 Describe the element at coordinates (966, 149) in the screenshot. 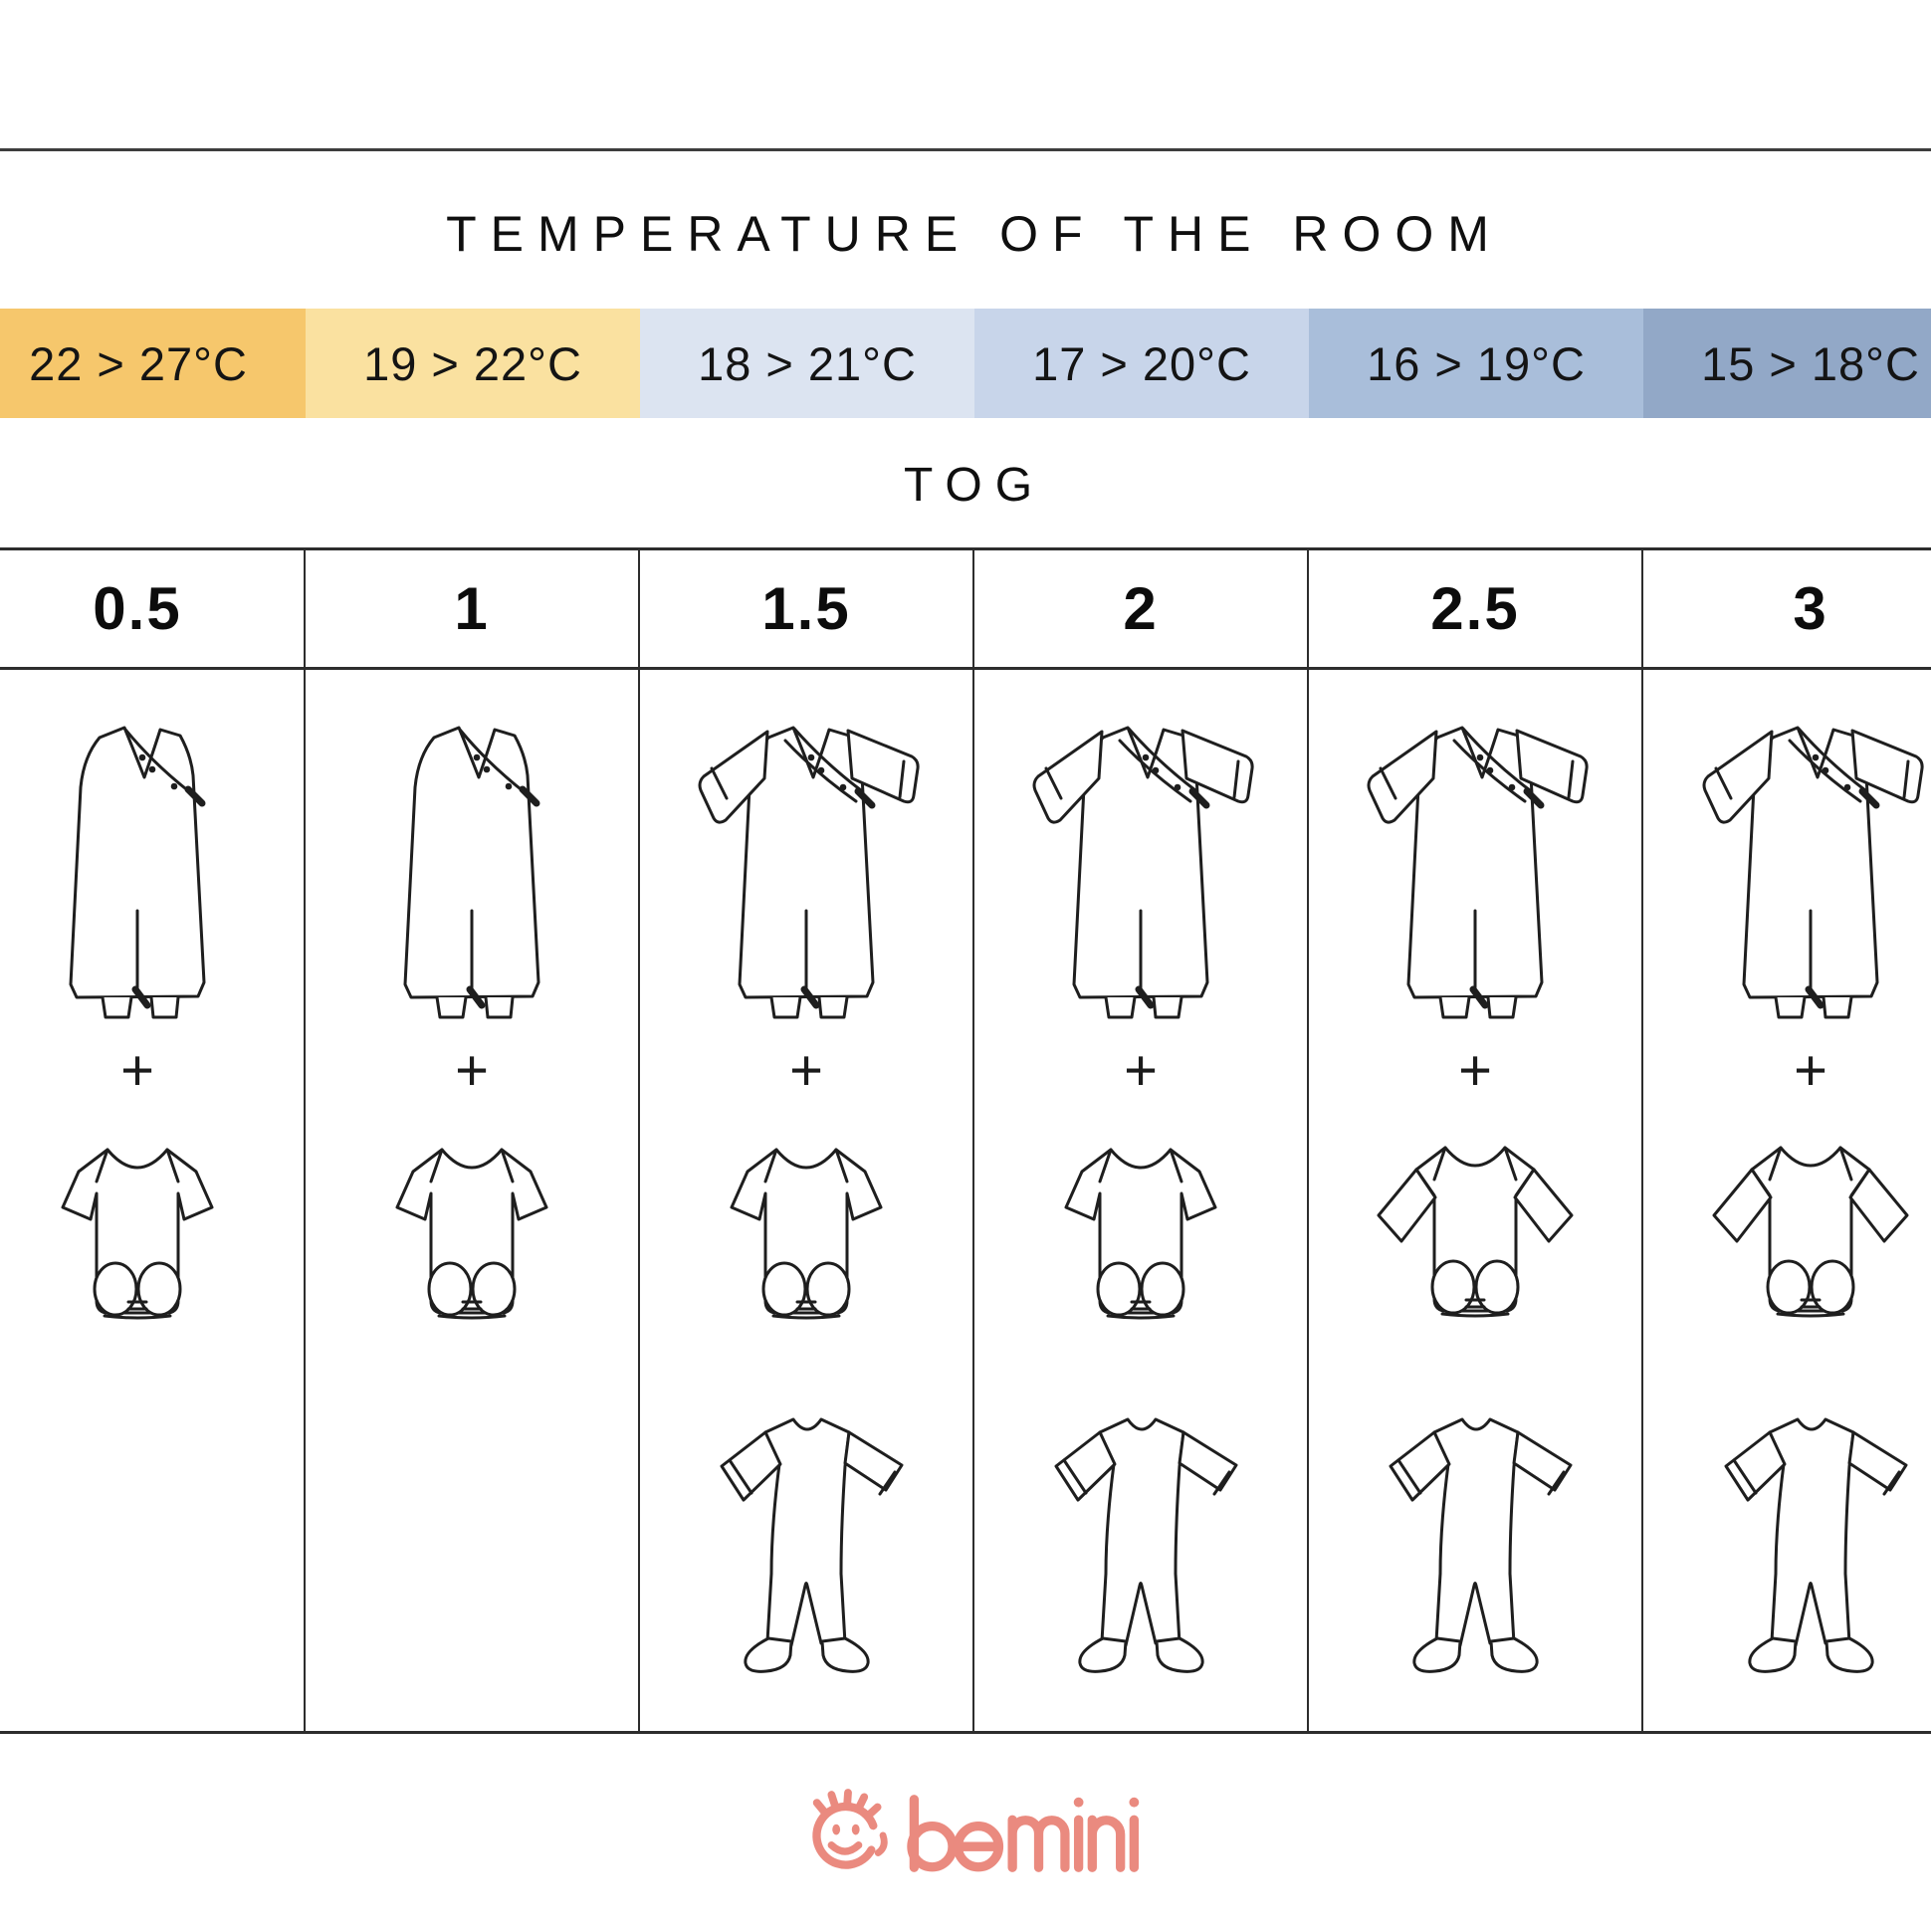

I see `top-divider` at that location.